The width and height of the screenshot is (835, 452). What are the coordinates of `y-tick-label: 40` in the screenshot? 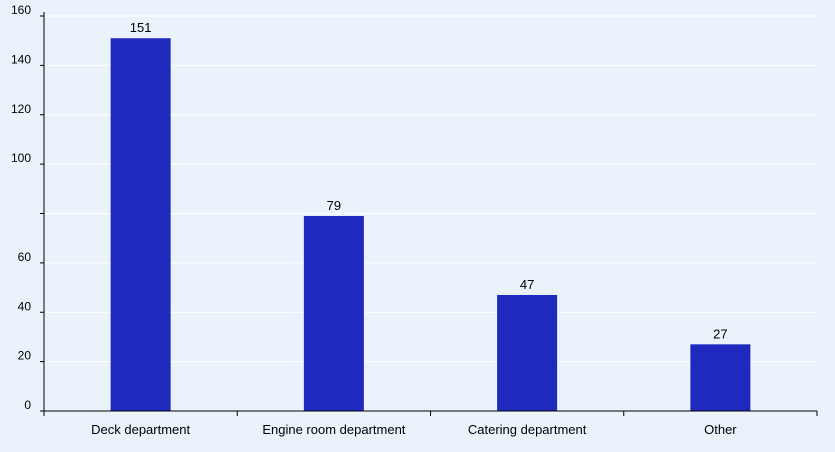 It's located at (25, 306).